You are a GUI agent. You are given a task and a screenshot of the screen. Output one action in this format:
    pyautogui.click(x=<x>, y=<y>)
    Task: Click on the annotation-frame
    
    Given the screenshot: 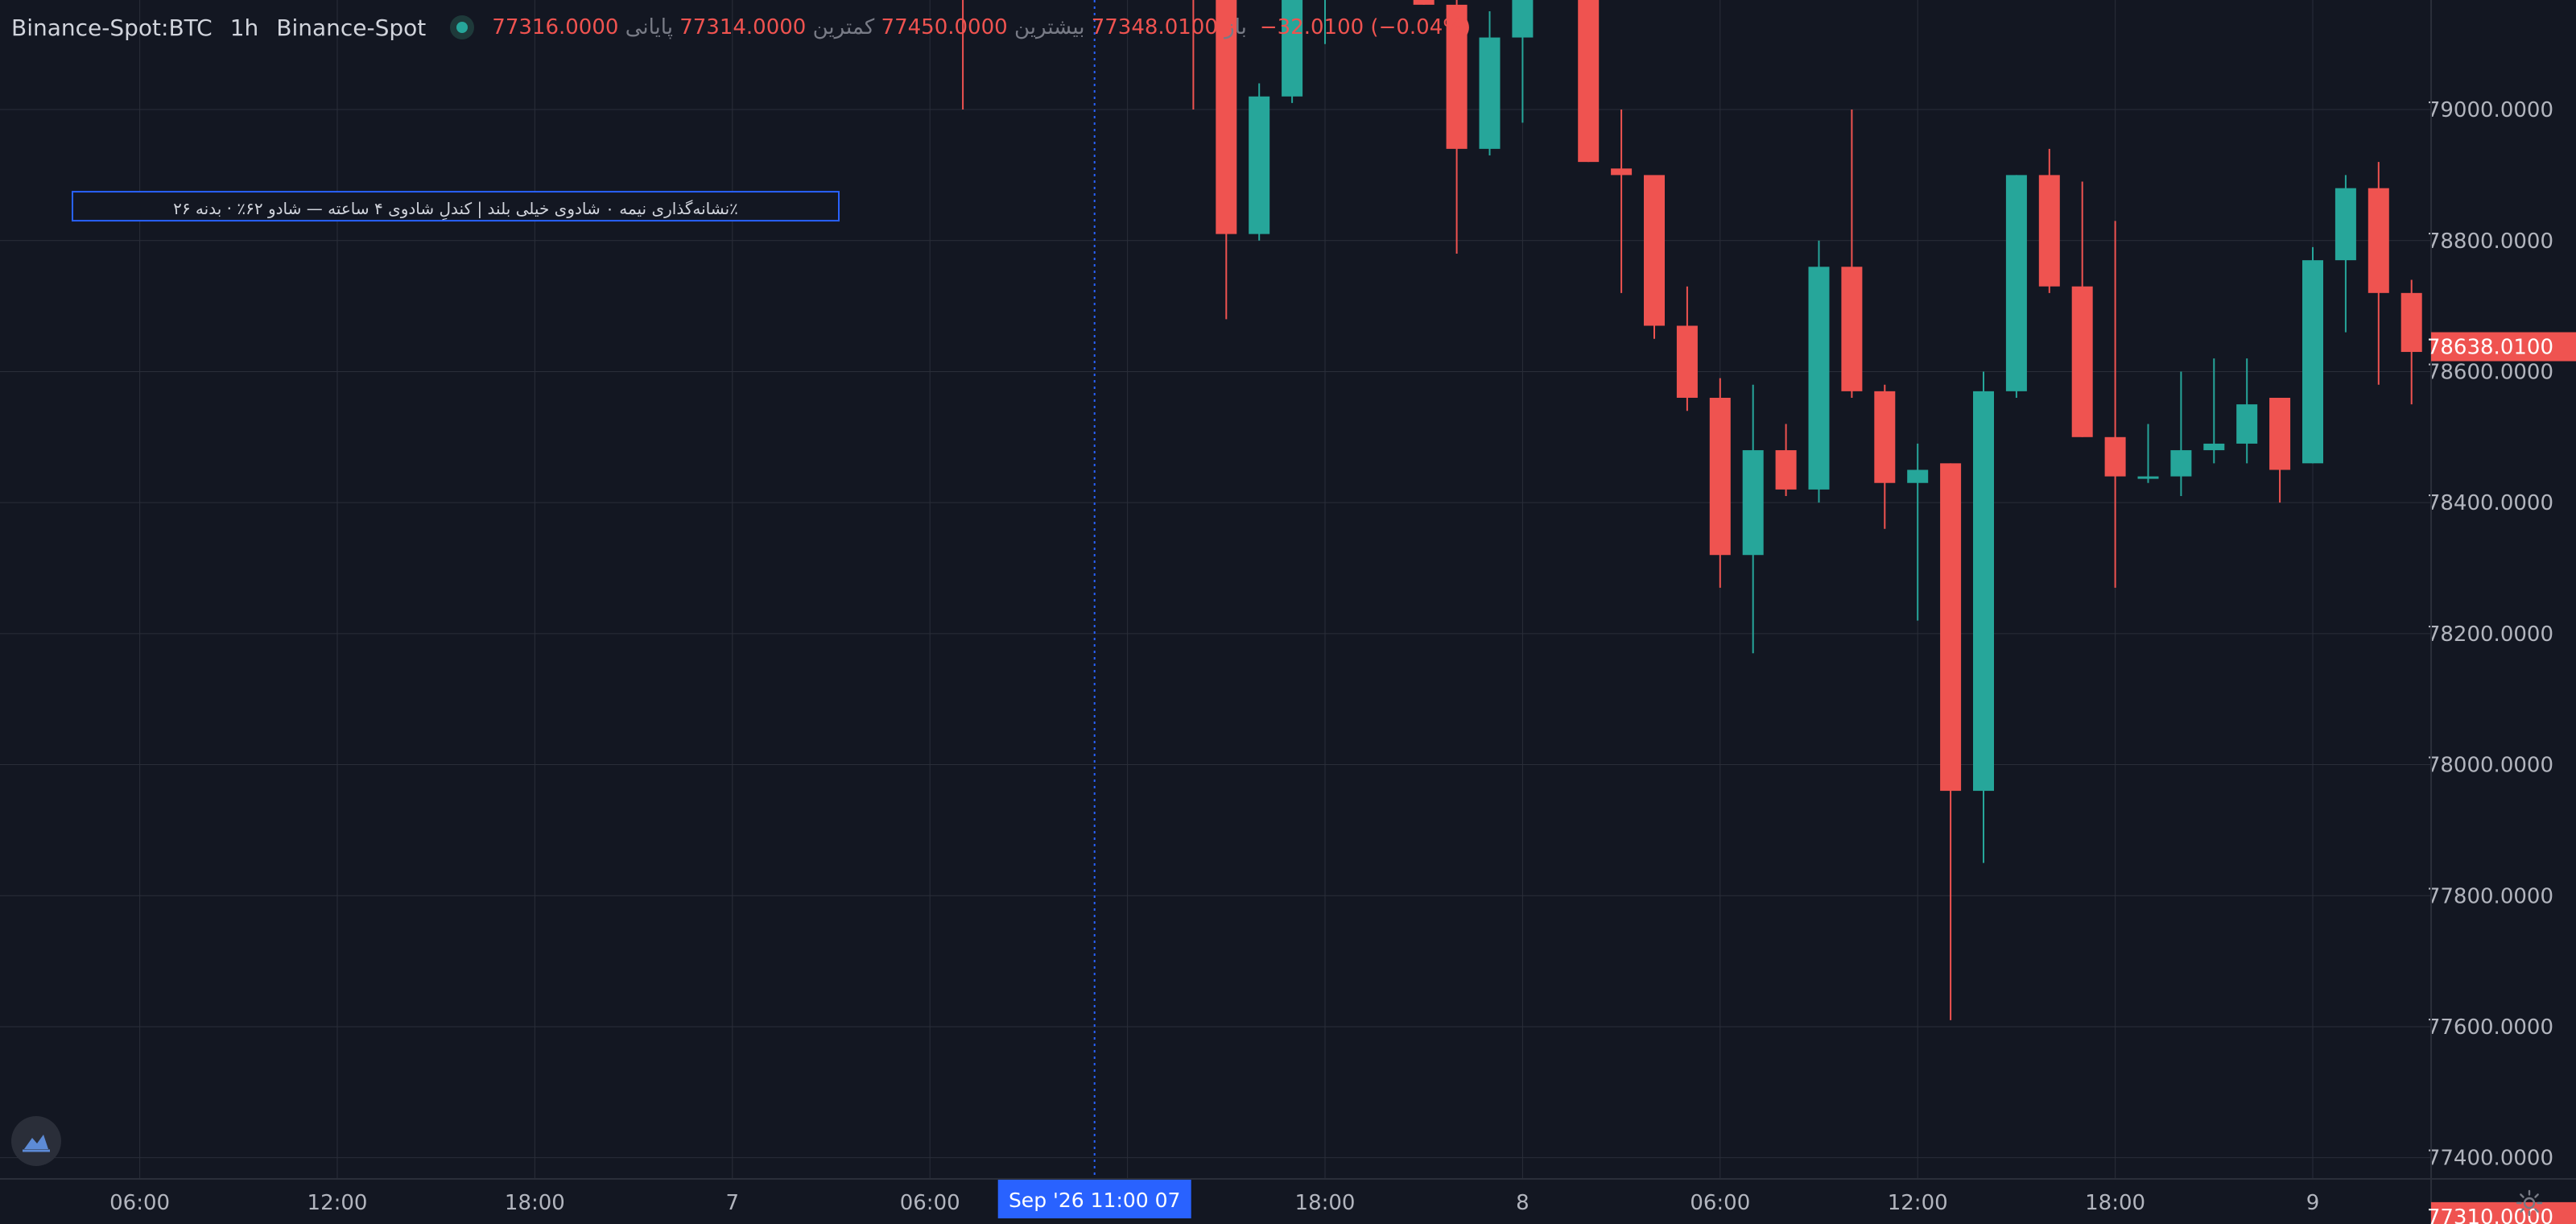 What is the action you would take?
    pyautogui.click(x=456, y=206)
    